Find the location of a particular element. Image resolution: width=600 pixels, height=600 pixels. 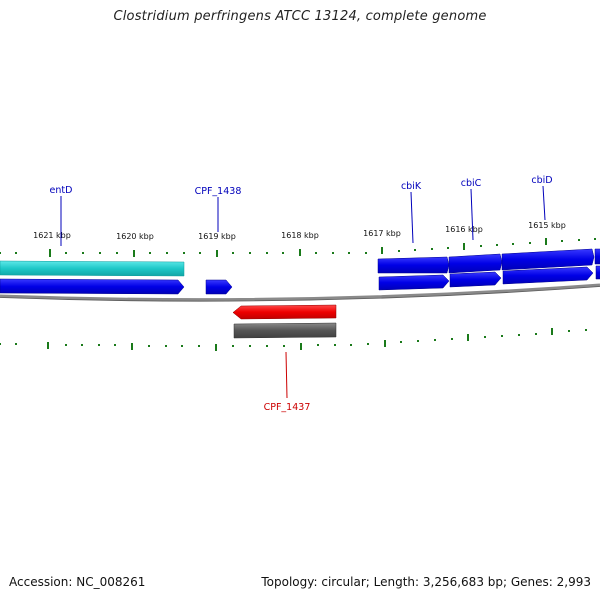

tick-label: 1617 kbp is located at coordinates (382, 233).